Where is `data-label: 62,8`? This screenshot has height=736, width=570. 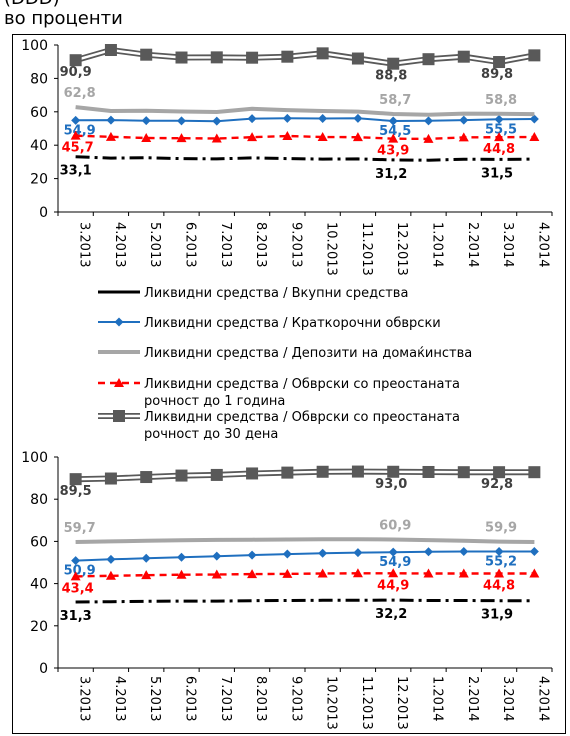
data-label: 62,8 is located at coordinates (80, 93).